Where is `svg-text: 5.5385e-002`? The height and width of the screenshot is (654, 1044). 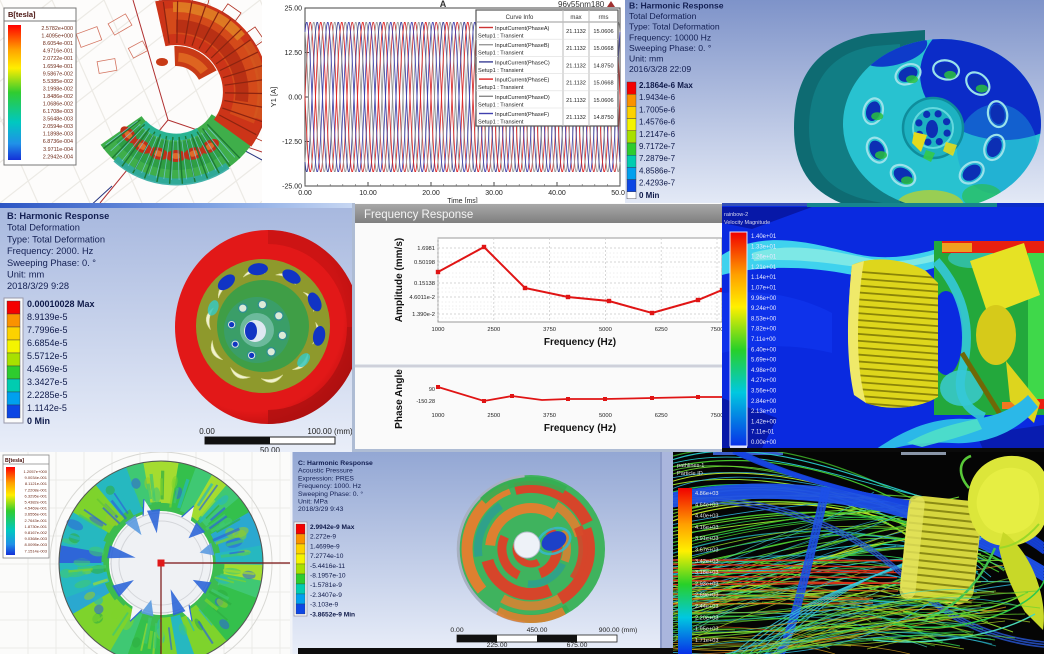
svg-text: 5.5385e-002 is located at coordinates (58, 82).